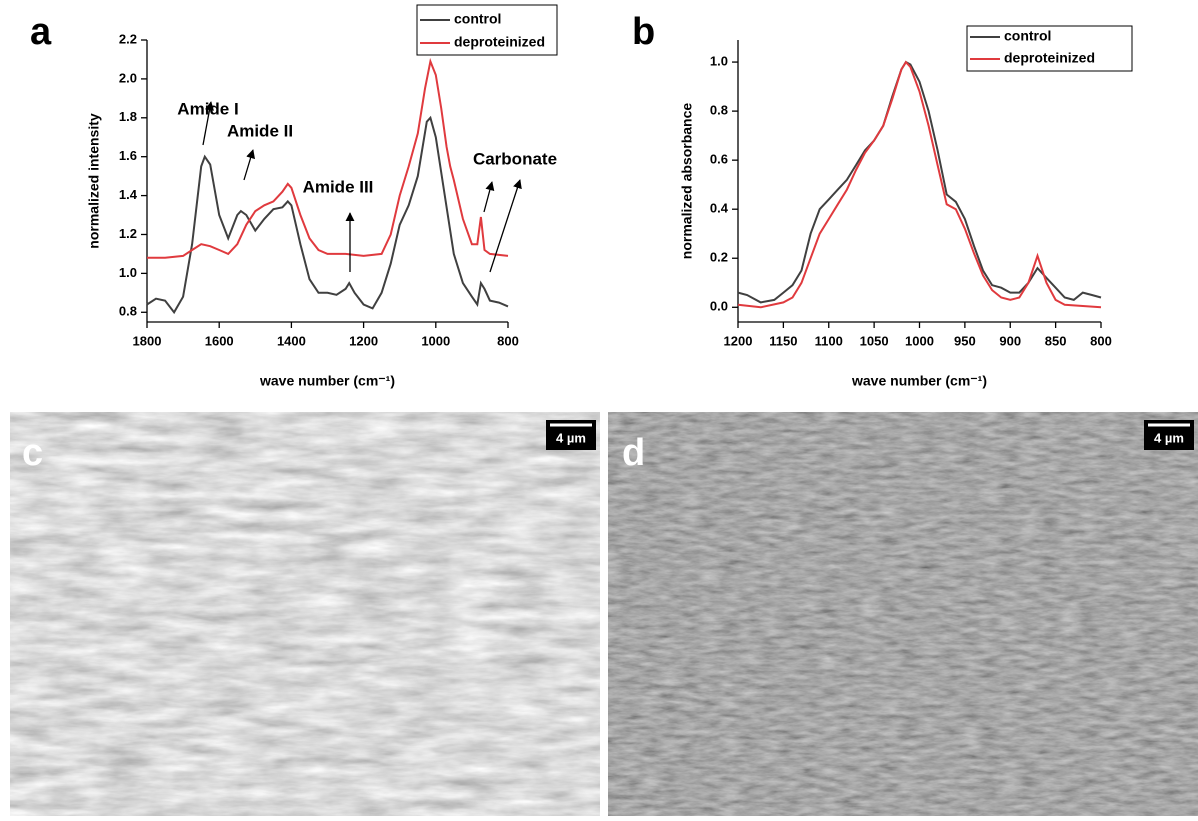 The width and height of the screenshot is (1198, 821). I want to click on annotation: Carbonate, so click(515, 158).